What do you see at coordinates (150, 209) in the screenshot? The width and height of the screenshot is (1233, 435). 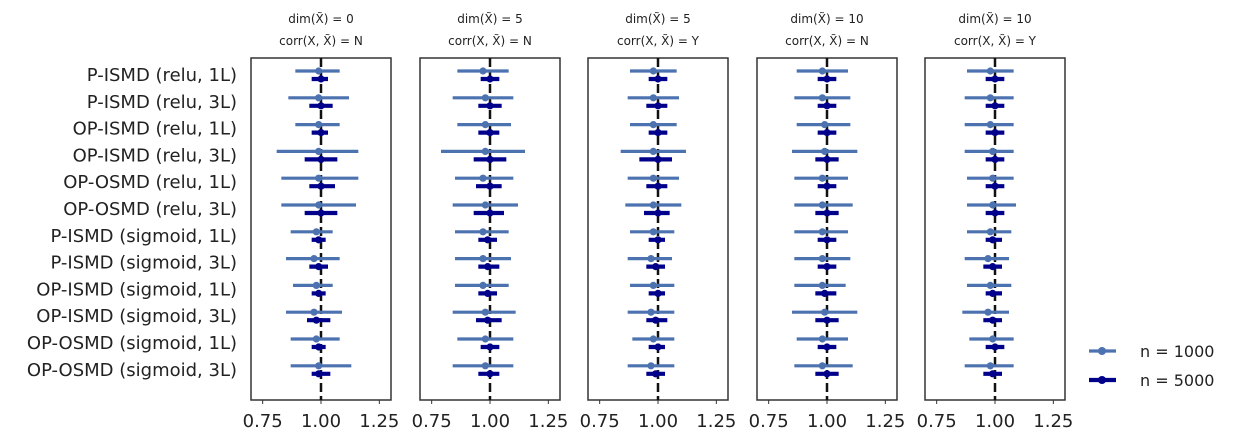 I see `category-label: OP-OSMD (relu, 3L)` at bounding box center [150, 209].